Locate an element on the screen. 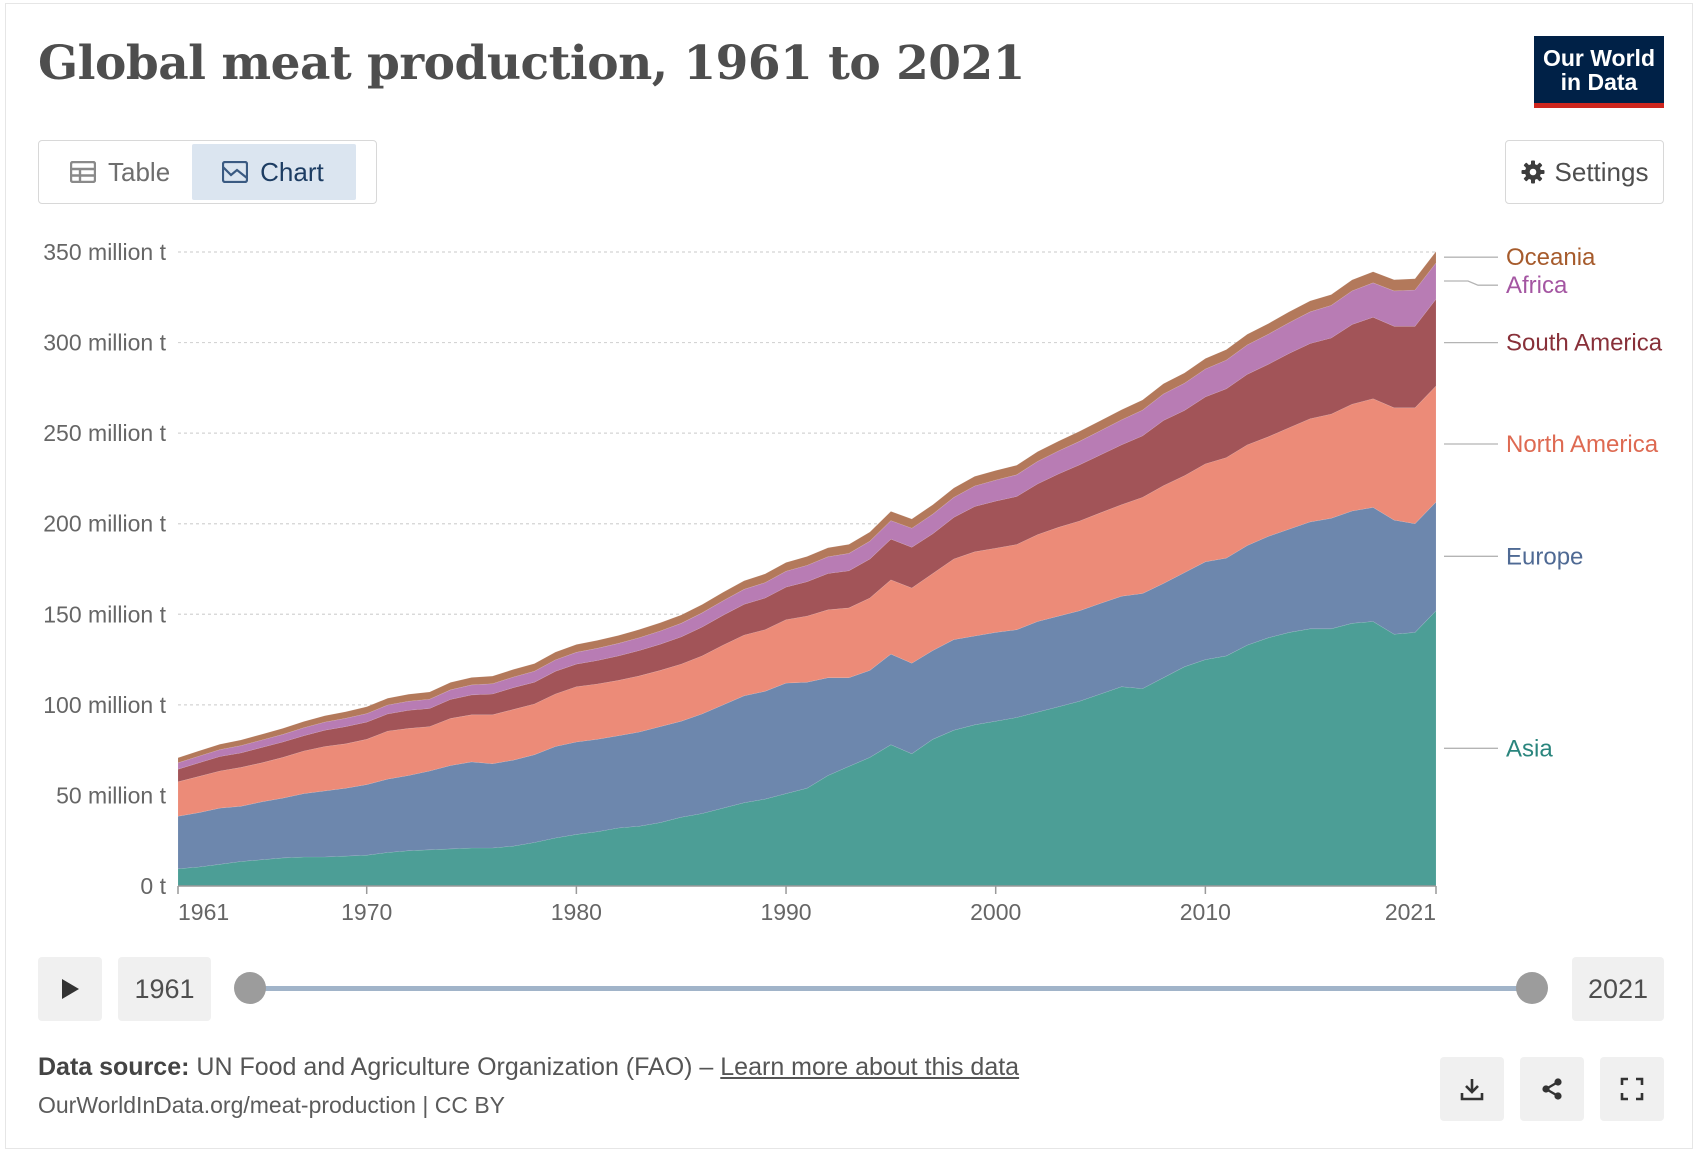 This screenshot has width=1700, height=1154. tab-table: Table is located at coordinates (117, 172).